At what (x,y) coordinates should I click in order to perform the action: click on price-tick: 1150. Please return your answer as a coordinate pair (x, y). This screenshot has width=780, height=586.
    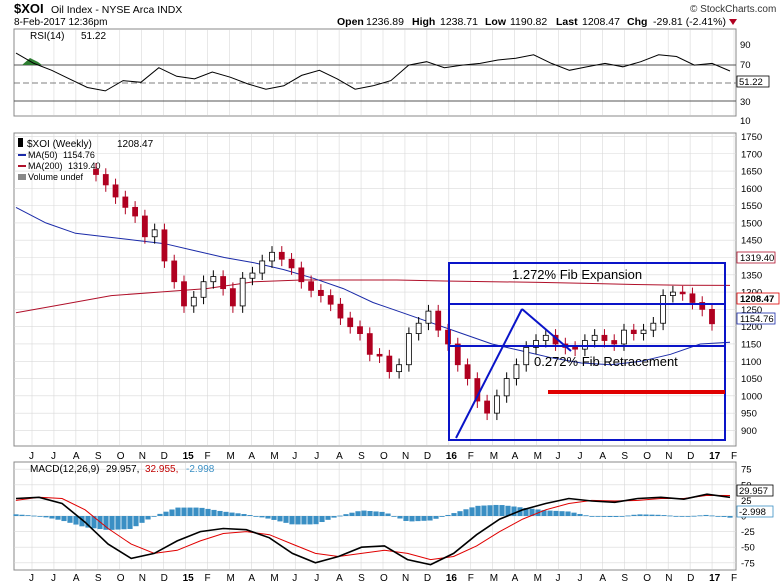
    Looking at the image, I should click on (751, 344).